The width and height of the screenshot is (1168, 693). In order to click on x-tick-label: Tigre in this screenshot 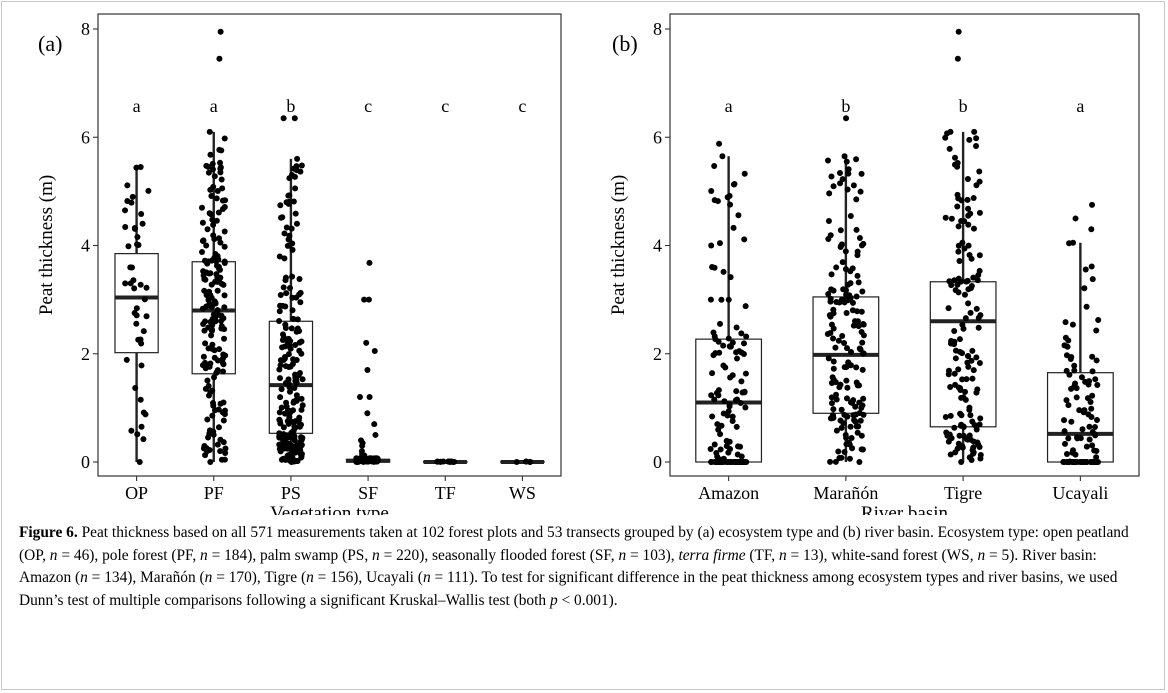, I will do `click(963, 493)`.